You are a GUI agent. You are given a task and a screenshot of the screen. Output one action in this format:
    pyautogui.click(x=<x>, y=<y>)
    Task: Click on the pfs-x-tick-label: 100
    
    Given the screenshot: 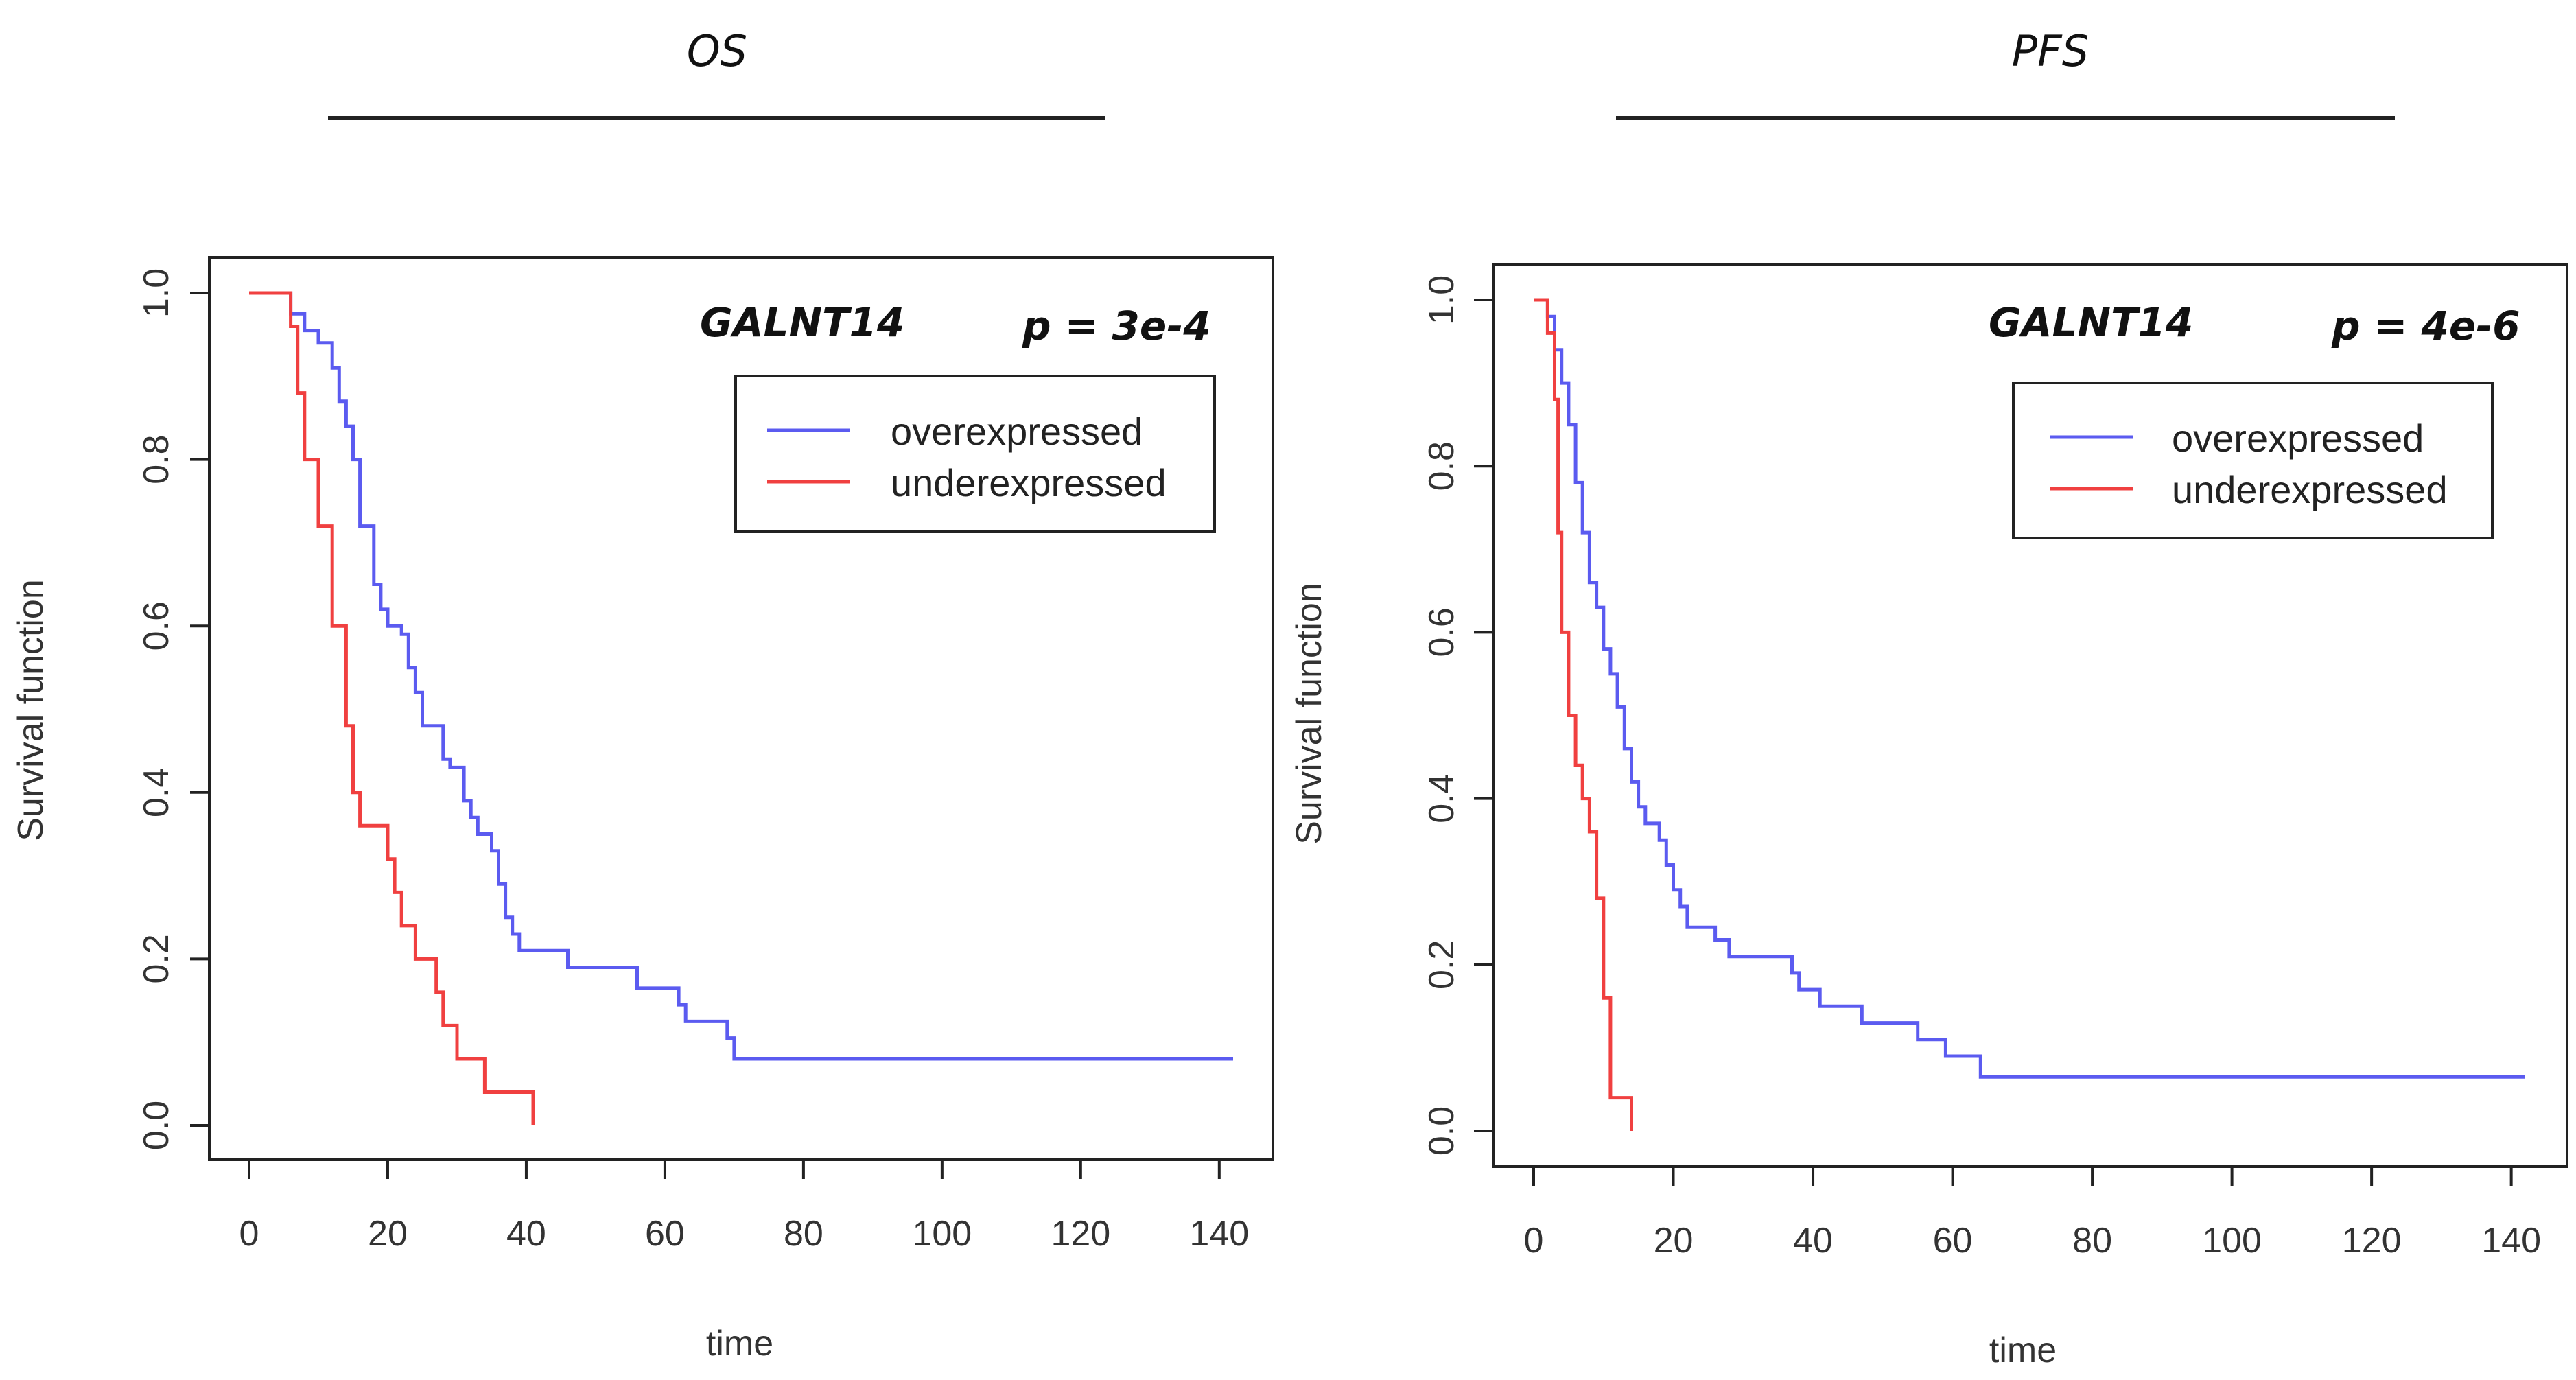 What is the action you would take?
    pyautogui.click(x=2232, y=1241)
    